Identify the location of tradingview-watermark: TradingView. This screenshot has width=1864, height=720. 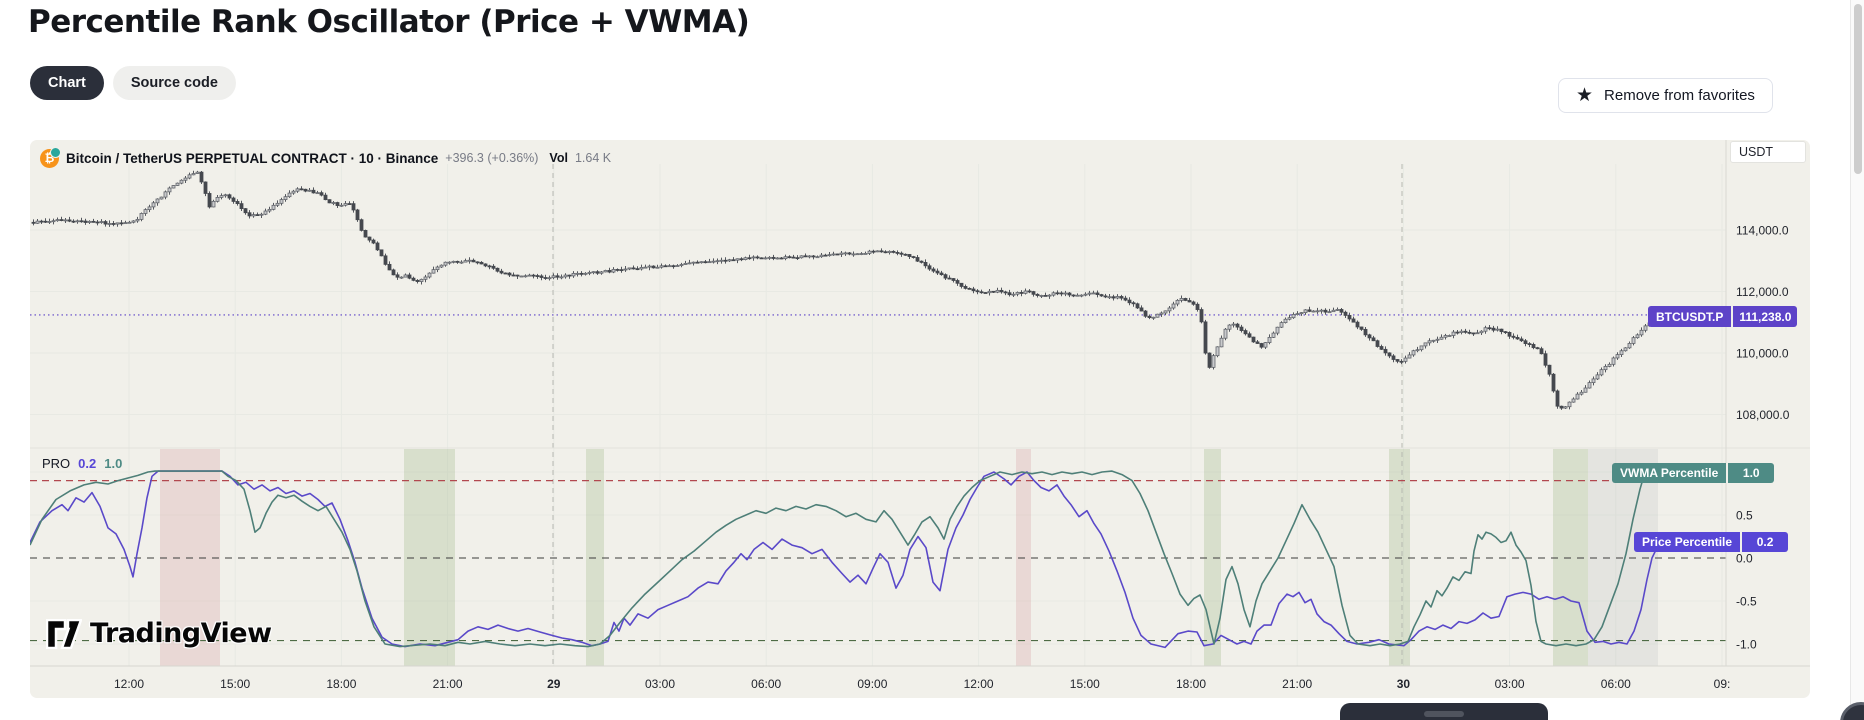
(159, 633).